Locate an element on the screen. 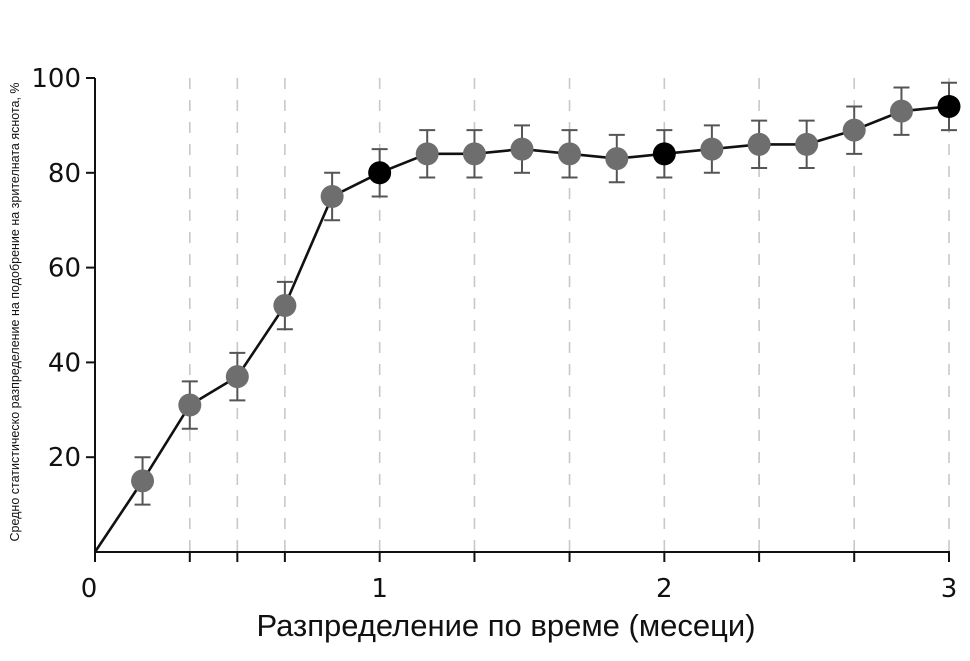  y-tick-label: 100 is located at coordinates (56, 79).